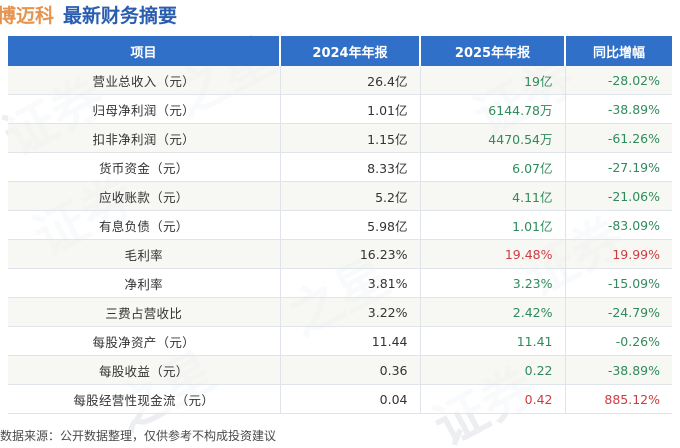 This screenshot has width=680, height=448. Describe the element at coordinates (144, 196) in the screenshot. I see `cell-item-name: 应收账款（元）` at that location.